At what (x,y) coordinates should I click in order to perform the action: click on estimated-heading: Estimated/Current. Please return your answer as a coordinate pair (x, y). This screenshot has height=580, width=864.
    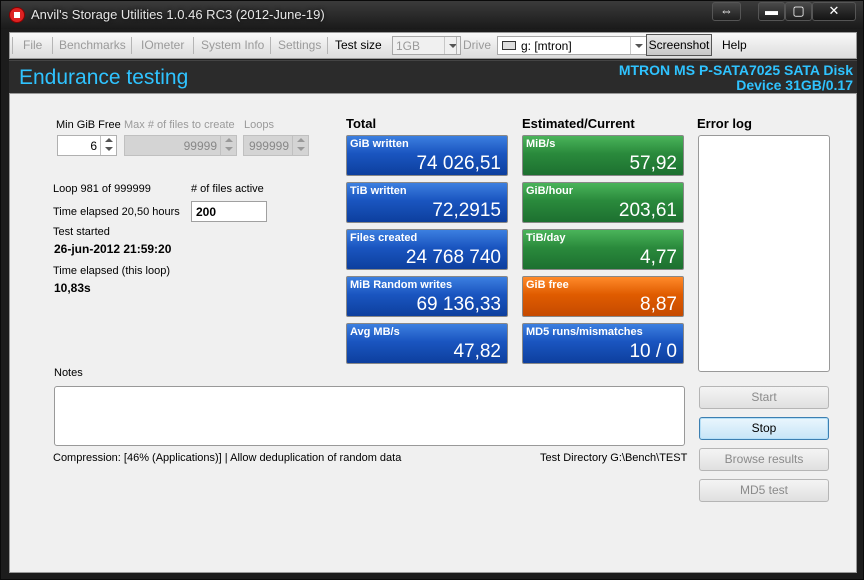
    Looking at the image, I should click on (578, 123).